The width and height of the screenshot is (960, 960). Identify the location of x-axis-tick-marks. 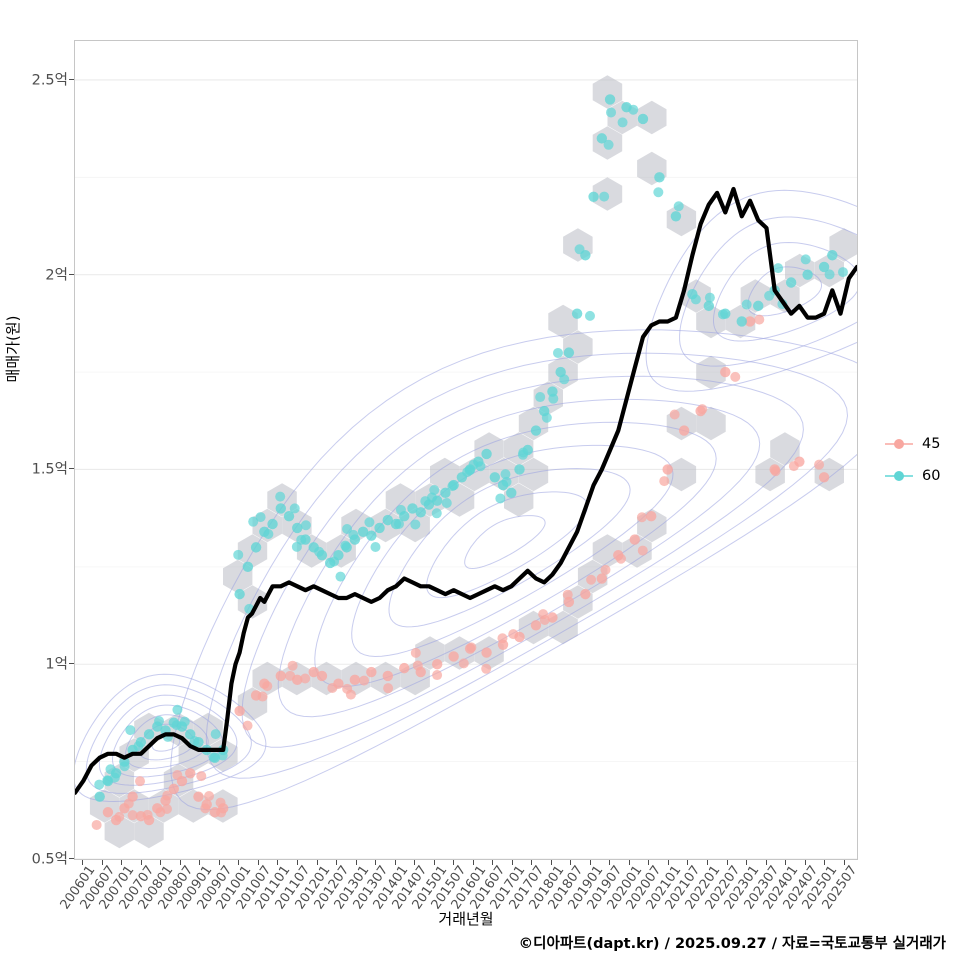
(466, 863).